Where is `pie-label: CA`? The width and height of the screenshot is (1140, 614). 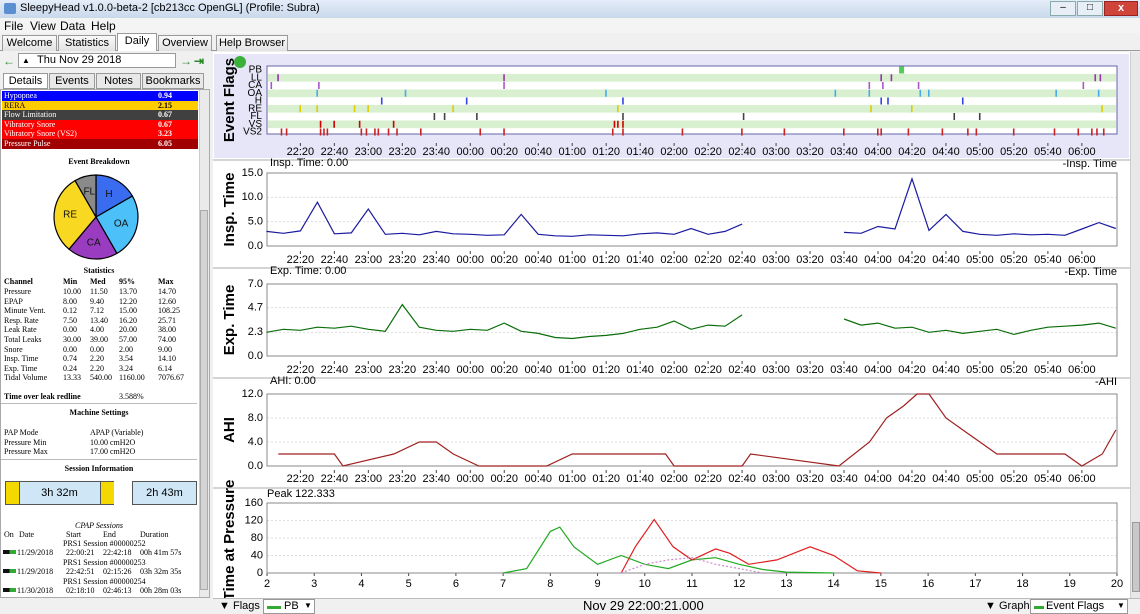
pie-label: CA is located at coordinates (94, 243).